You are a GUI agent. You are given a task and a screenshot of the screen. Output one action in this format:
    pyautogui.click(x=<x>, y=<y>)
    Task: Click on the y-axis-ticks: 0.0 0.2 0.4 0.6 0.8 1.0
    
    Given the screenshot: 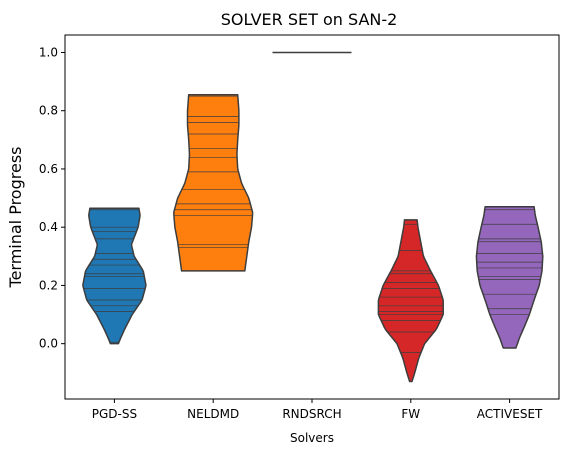 What is the action you would take?
    pyautogui.click(x=52, y=198)
    